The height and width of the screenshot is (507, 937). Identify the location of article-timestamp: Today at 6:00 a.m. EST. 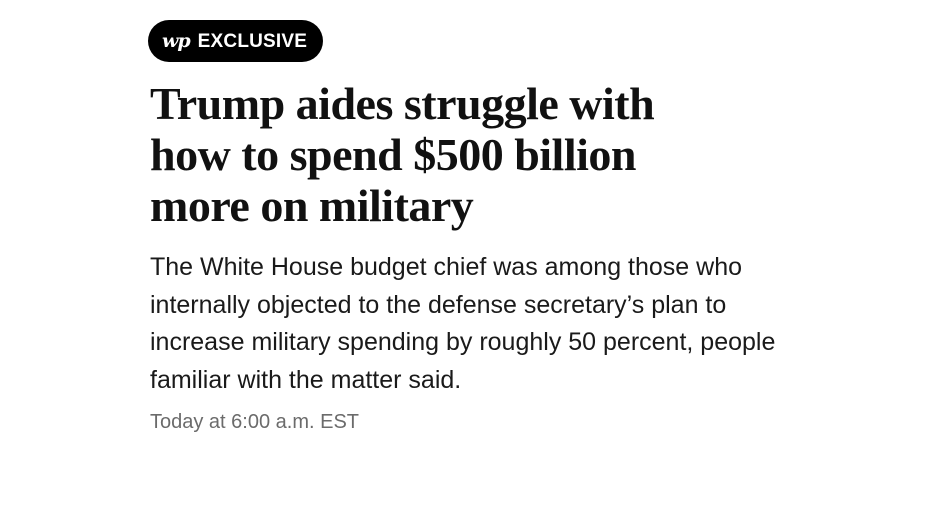
(254, 422).